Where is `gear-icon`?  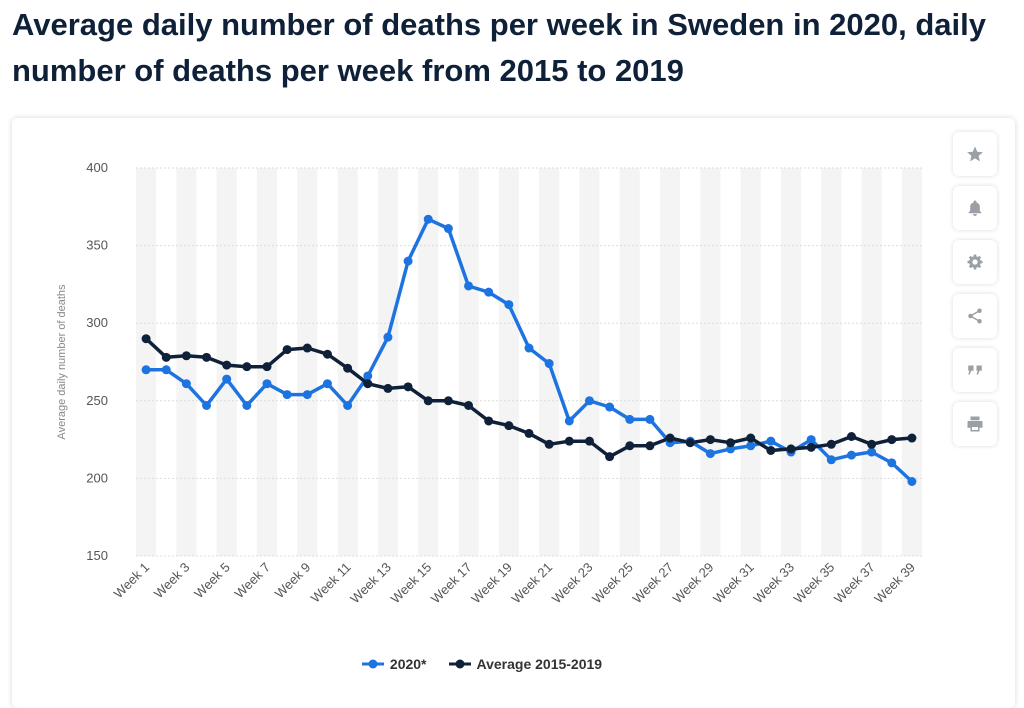
gear-icon is located at coordinates (975, 262).